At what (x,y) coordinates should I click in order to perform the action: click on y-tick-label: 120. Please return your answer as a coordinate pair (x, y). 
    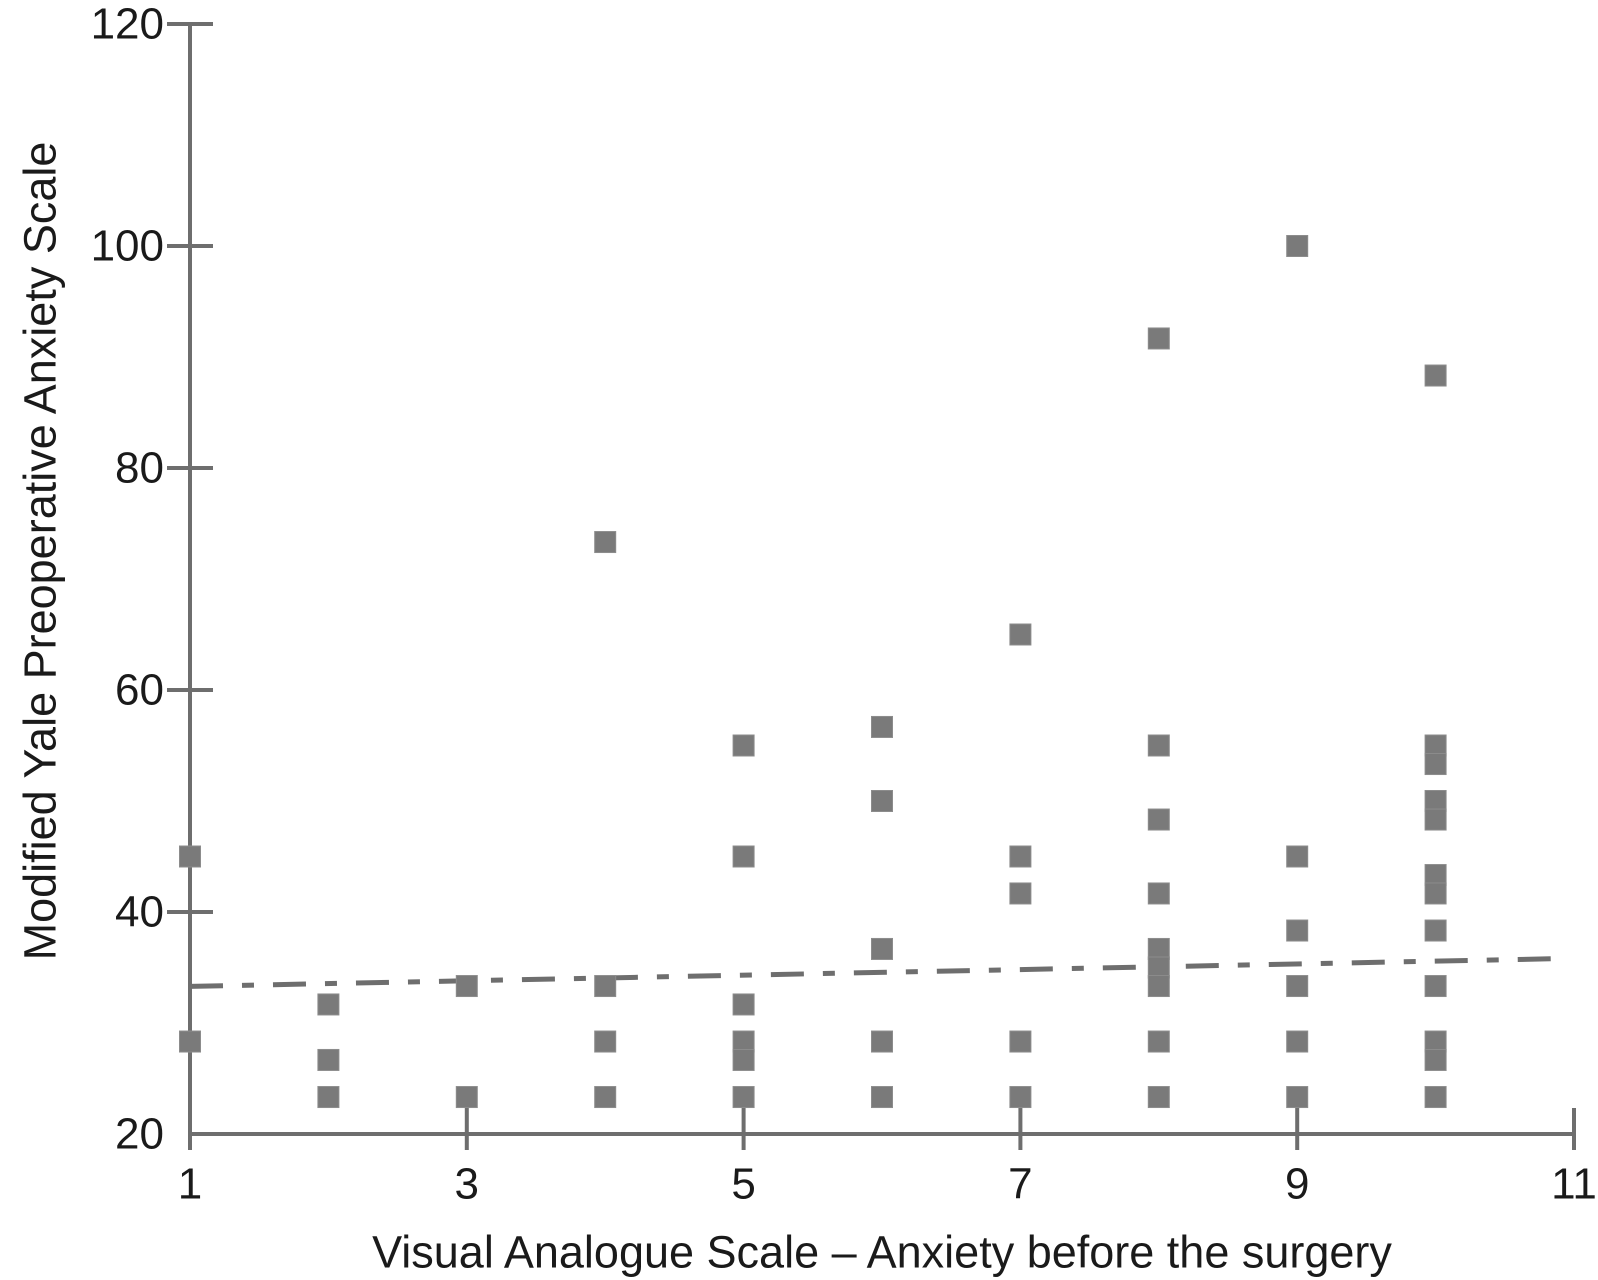
    Looking at the image, I should click on (127, 24).